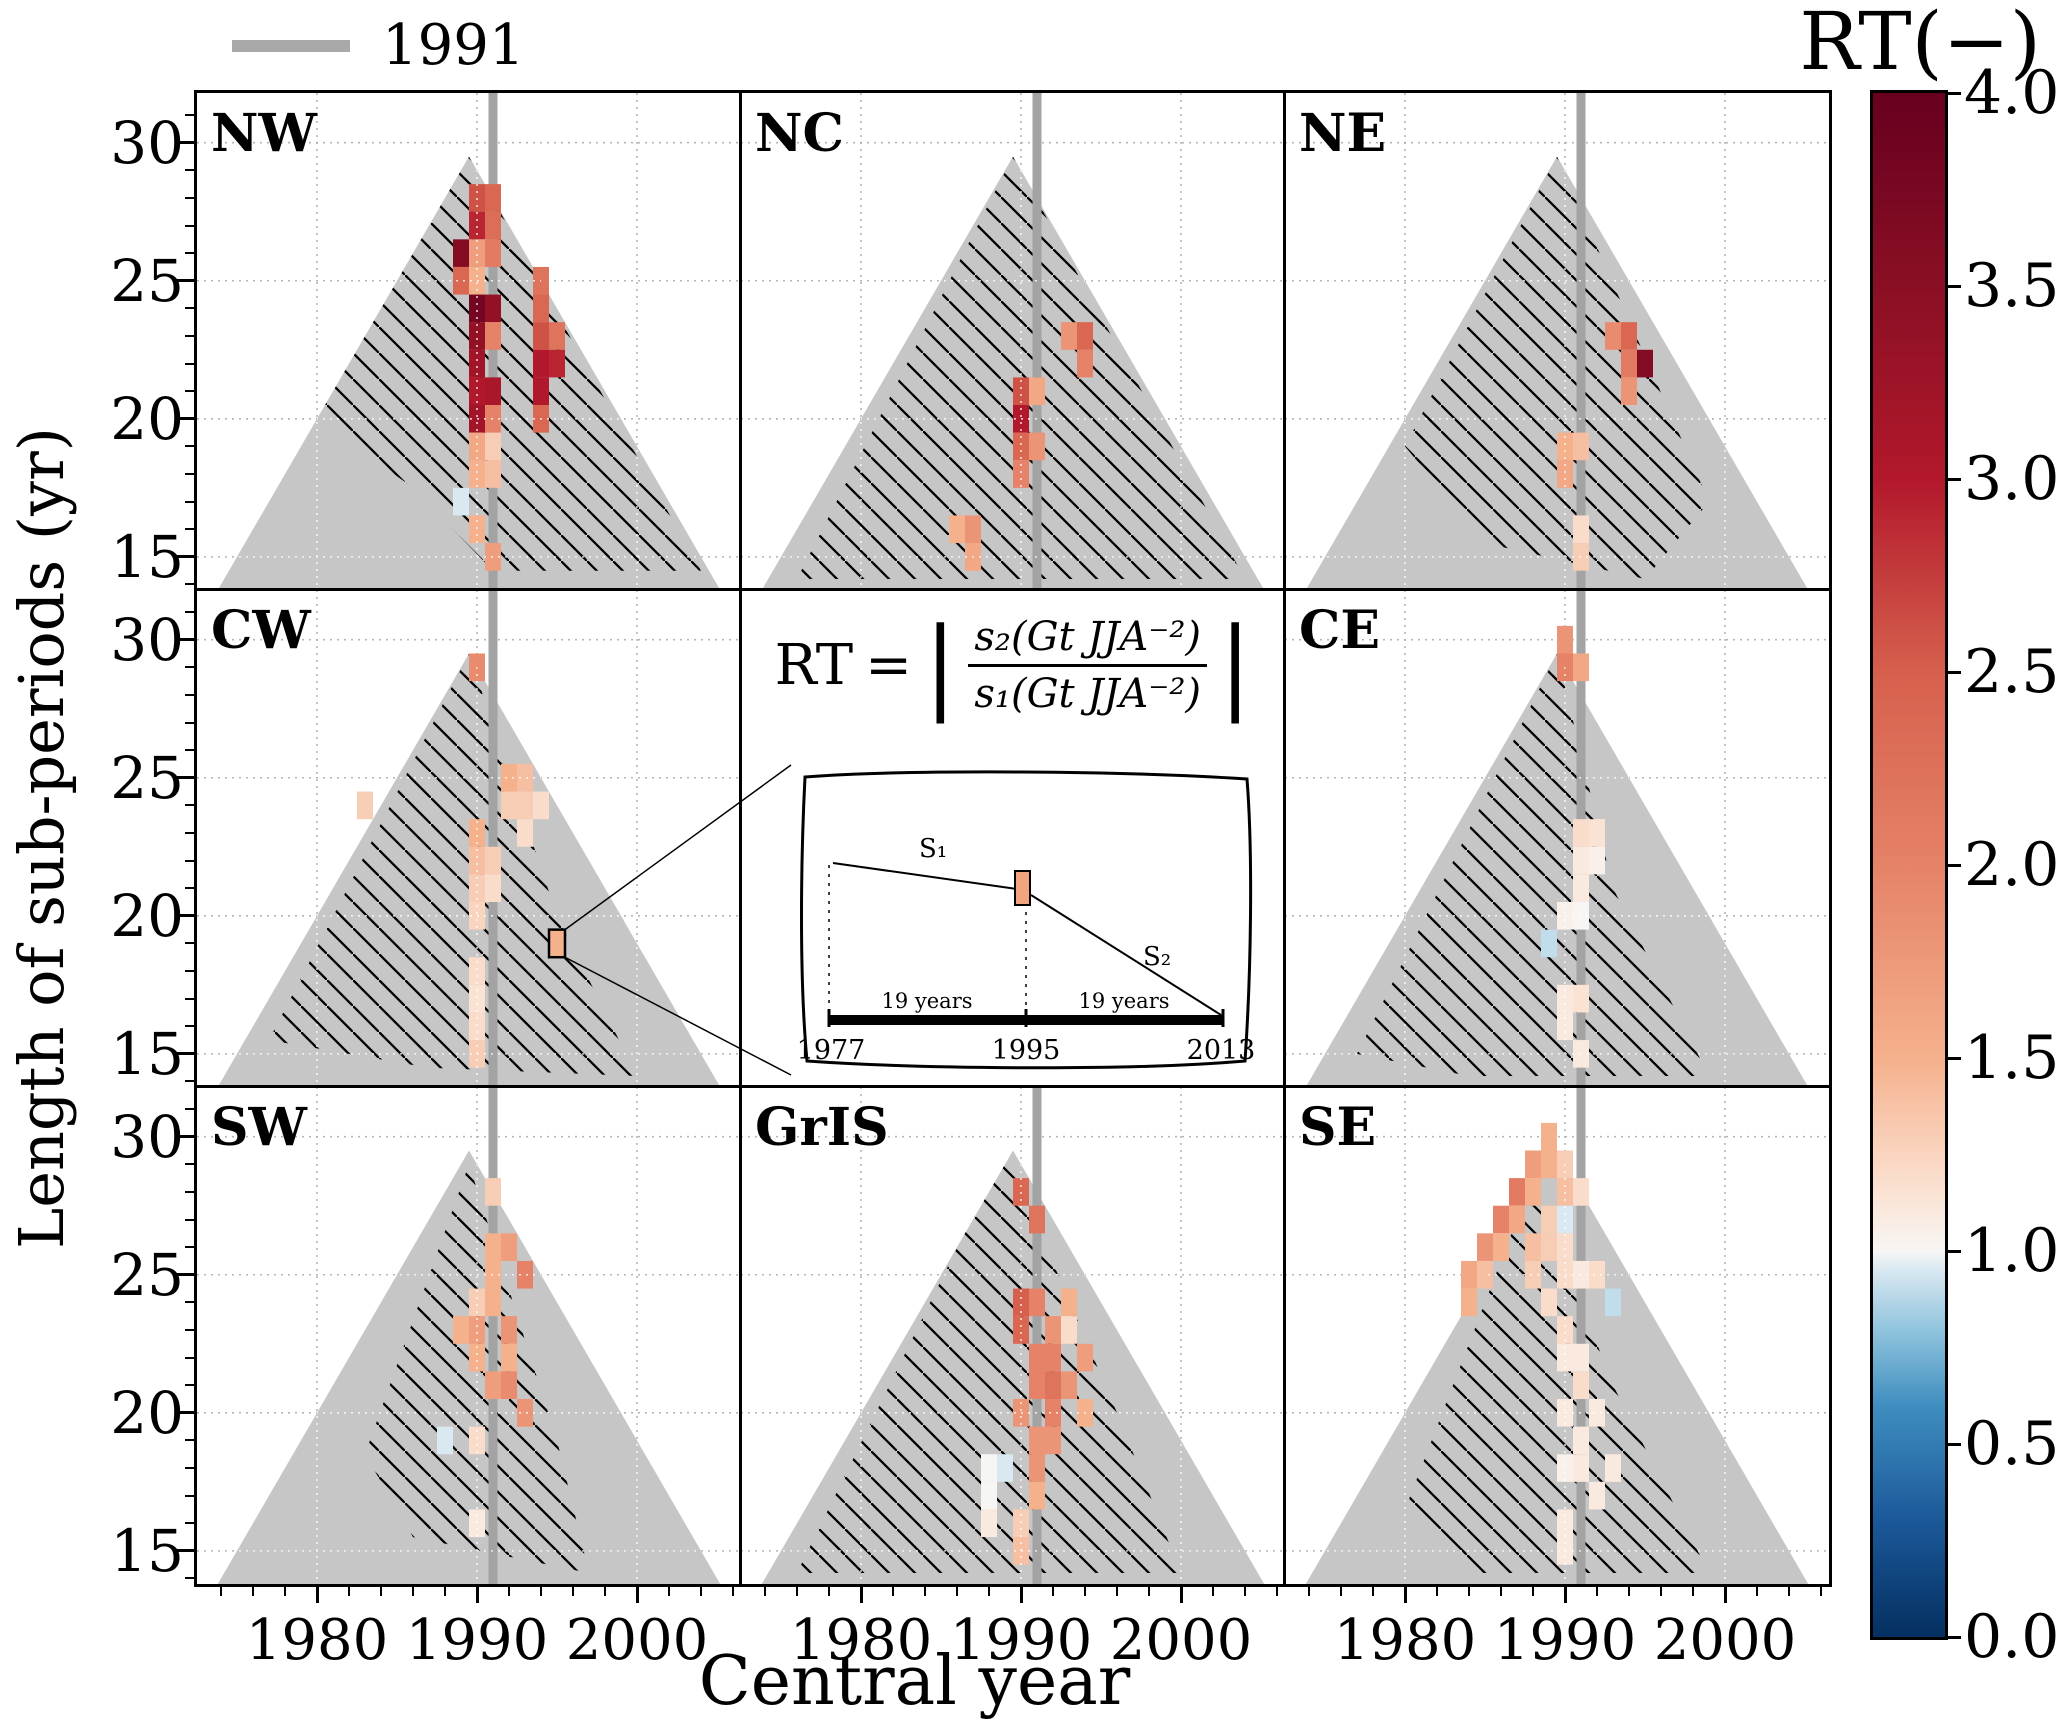 This screenshot has height=1723, width=2067. I want to click on rt-formula: RT = | s₂(Gt JJA⁻²) s₁(Gt JJA⁻²) |, so click(1013, 665).